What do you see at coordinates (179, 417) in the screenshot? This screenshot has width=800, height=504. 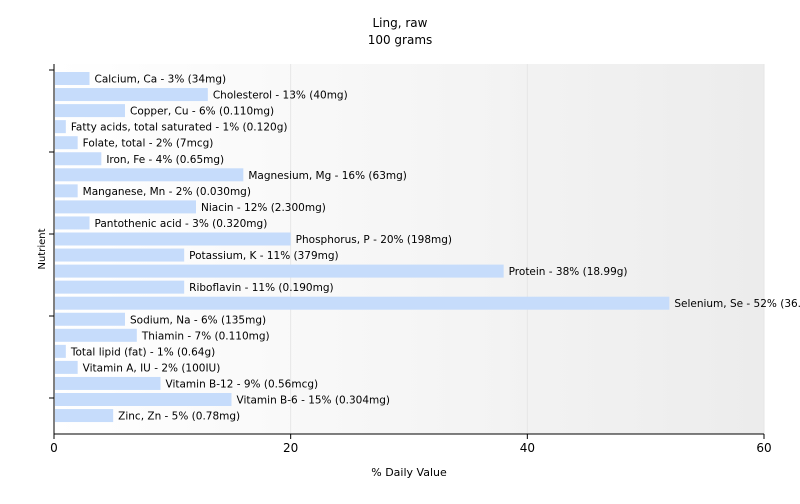 I see `data-label: Zinc, Zn - 5% (0.78mg)` at bounding box center [179, 417].